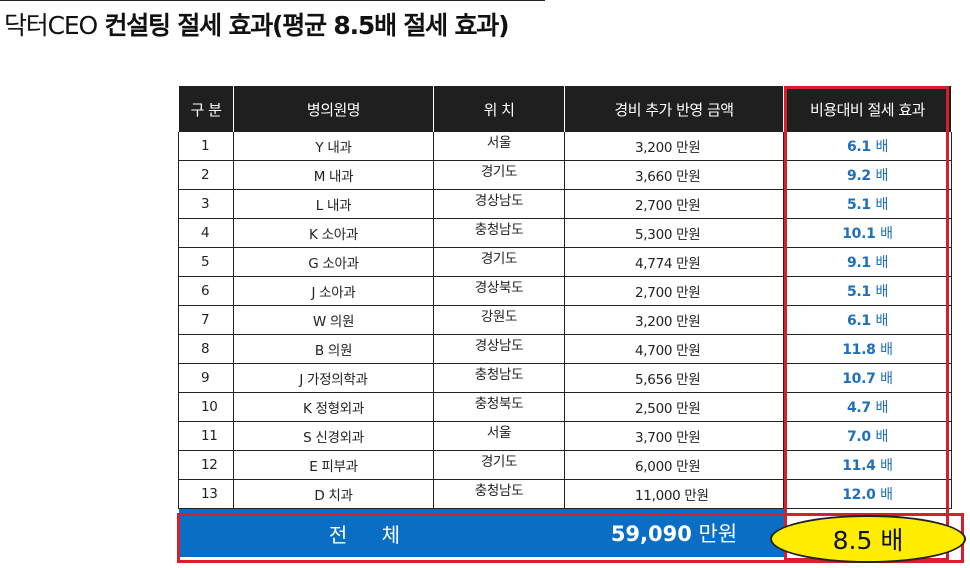  I want to click on row-clinic-name: Y 내과, so click(333, 146).